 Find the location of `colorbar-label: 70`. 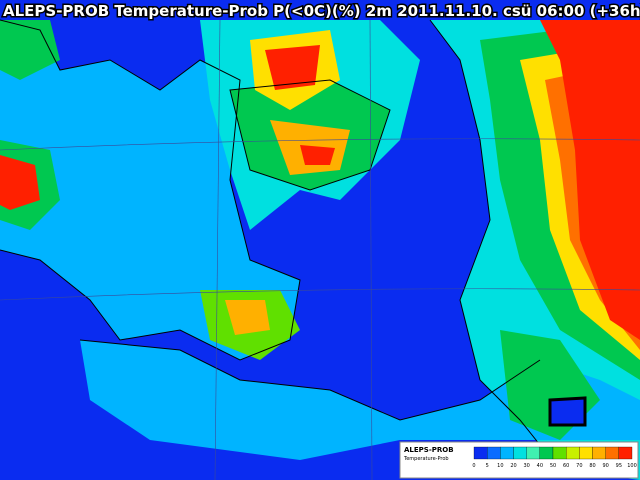

colorbar-label: 70 is located at coordinates (579, 466).